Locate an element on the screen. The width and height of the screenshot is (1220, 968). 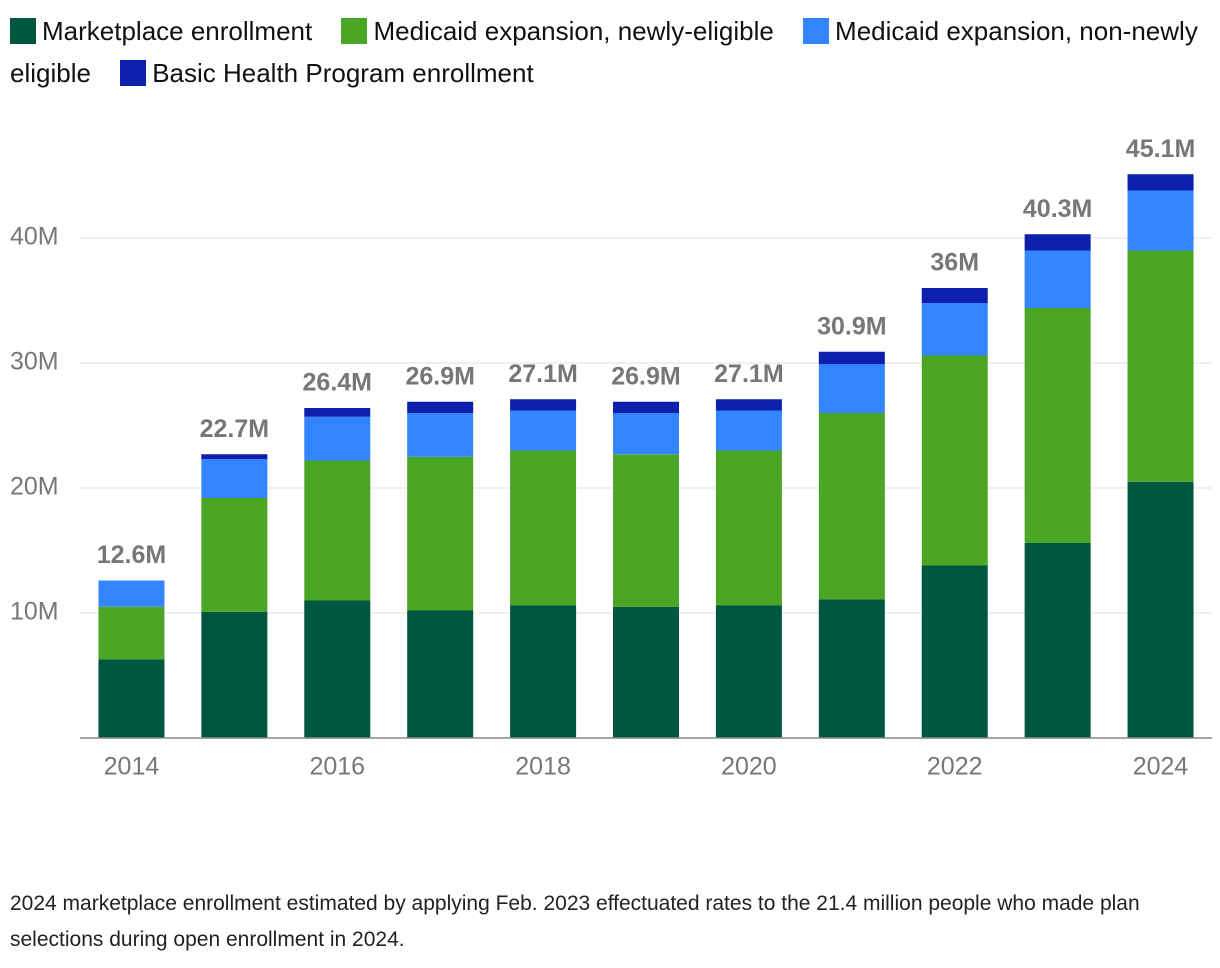
total-label: 22.7M is located at coordinates (234, 429).